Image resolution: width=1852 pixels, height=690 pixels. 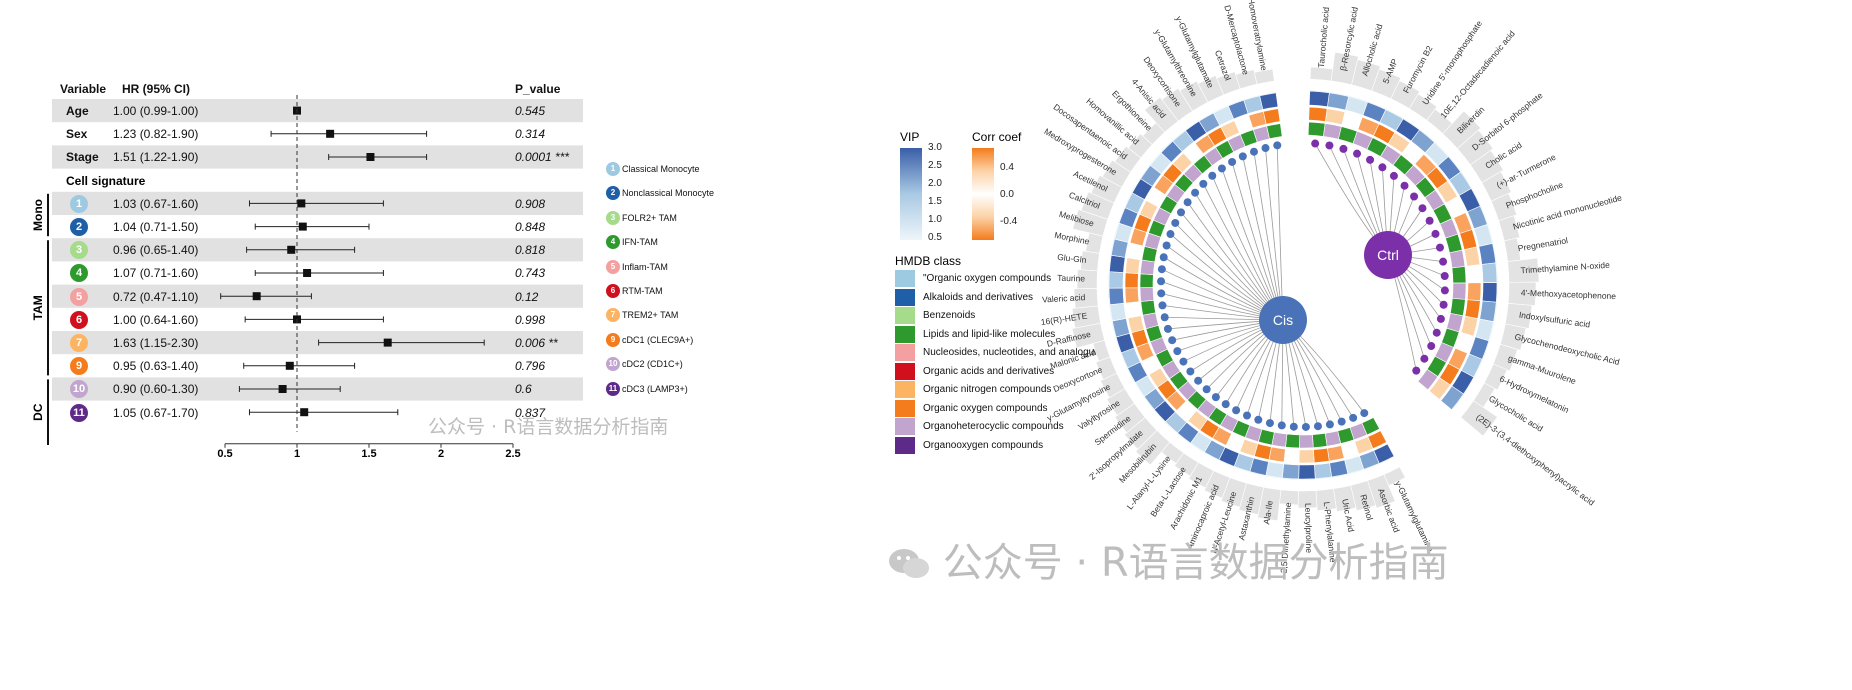 I want to click on row-label: Sex, so click(x=77, y=134).